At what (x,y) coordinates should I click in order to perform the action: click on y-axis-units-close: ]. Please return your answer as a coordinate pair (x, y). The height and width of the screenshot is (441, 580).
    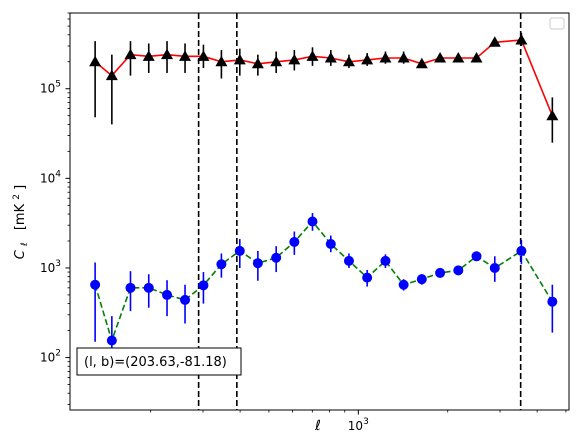
    Looking at the image, I should click on (20, 187).